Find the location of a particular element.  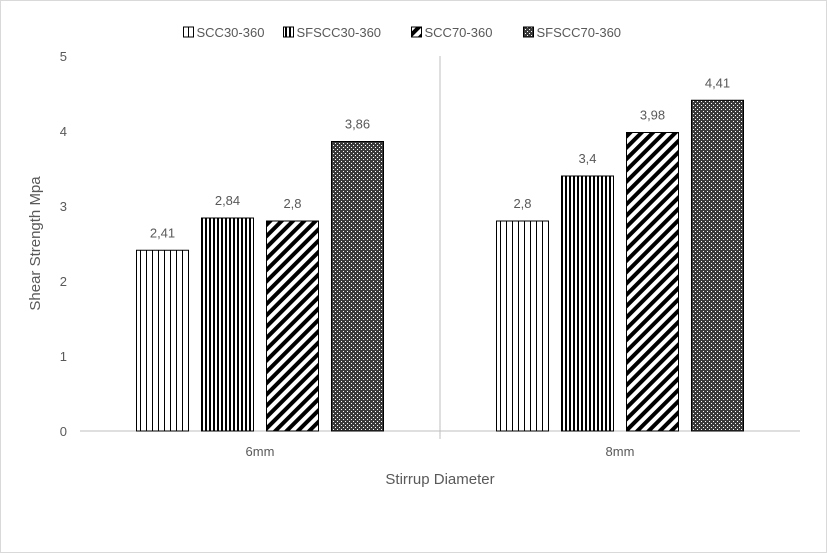

legend-label: SCC70-360 is located at coordinates (459, 32).